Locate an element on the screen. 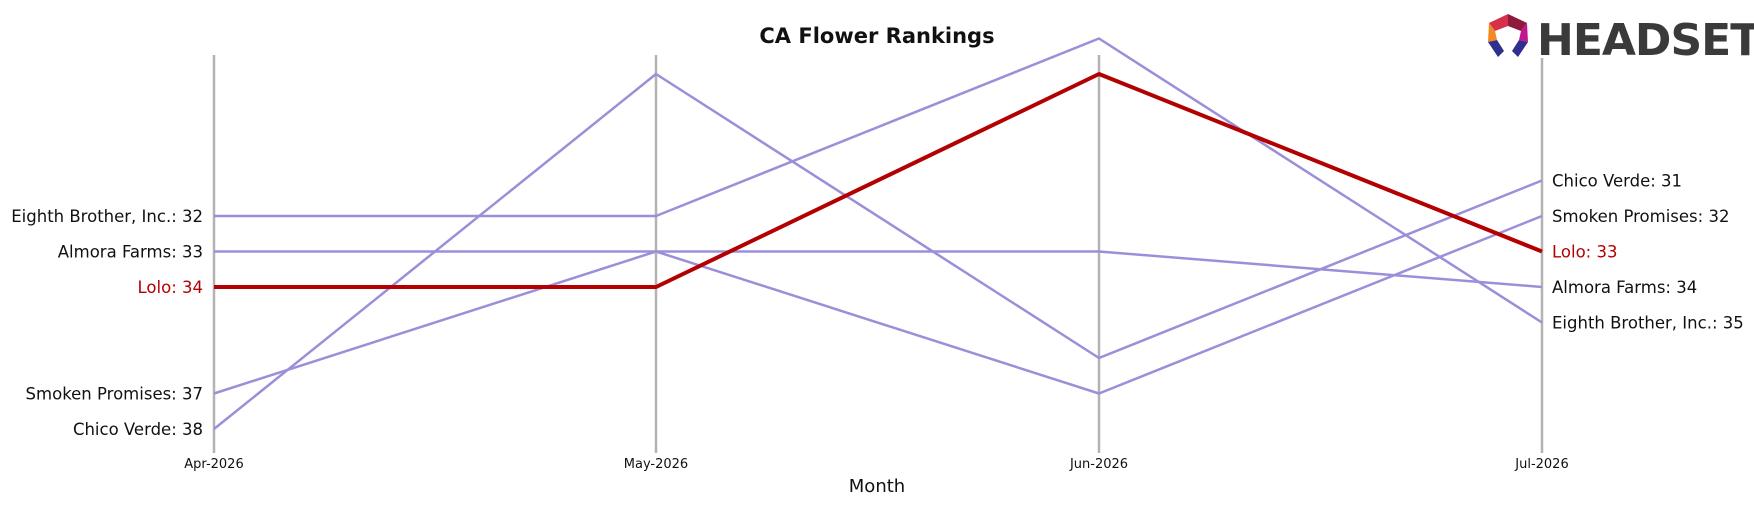 Image resolution: width=1754 pixels, height=506 pixels. series-start-label: Almora Farms: 33 is located at coordinates (130, 252).